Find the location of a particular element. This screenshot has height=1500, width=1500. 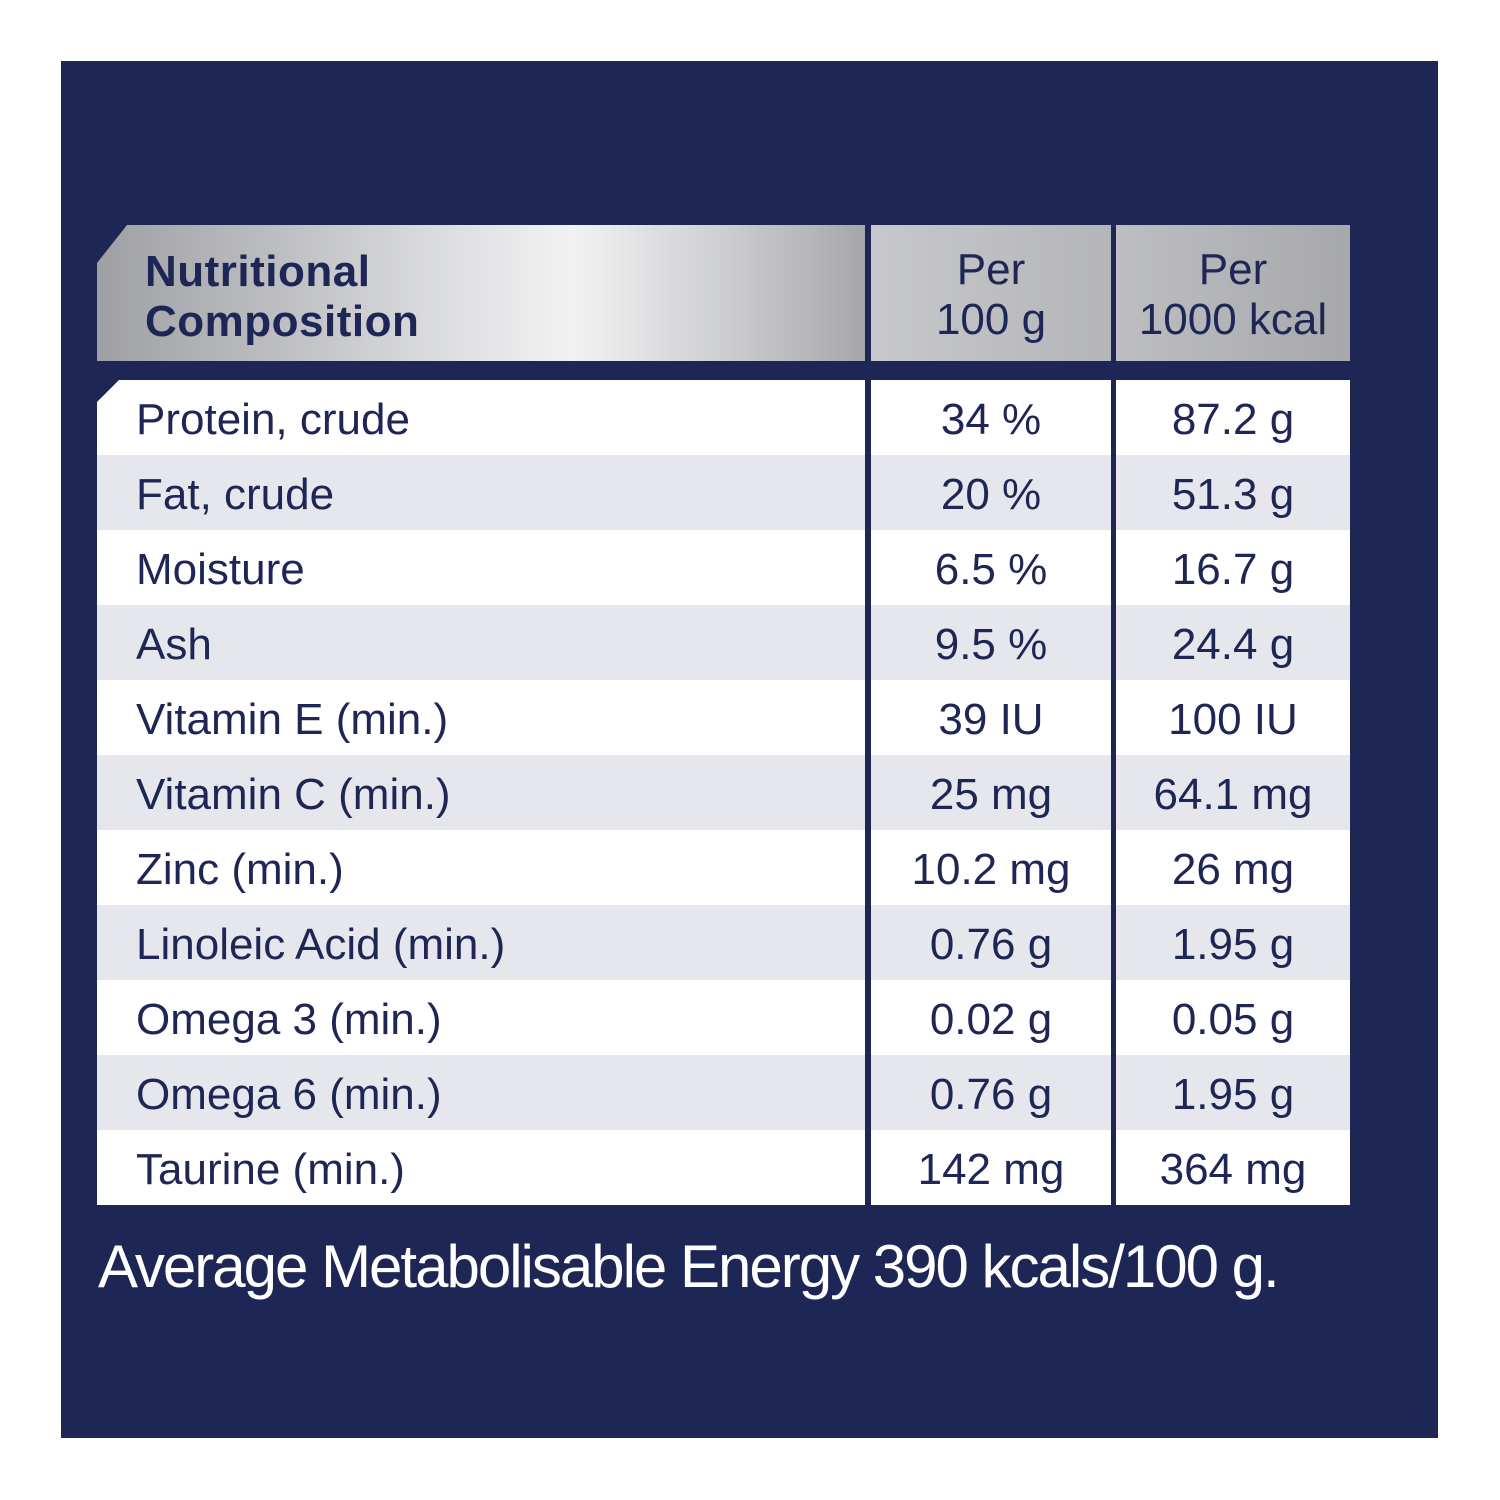

header-nutritional-composition: Nutritional Composition is located at coordinates (481, 293).